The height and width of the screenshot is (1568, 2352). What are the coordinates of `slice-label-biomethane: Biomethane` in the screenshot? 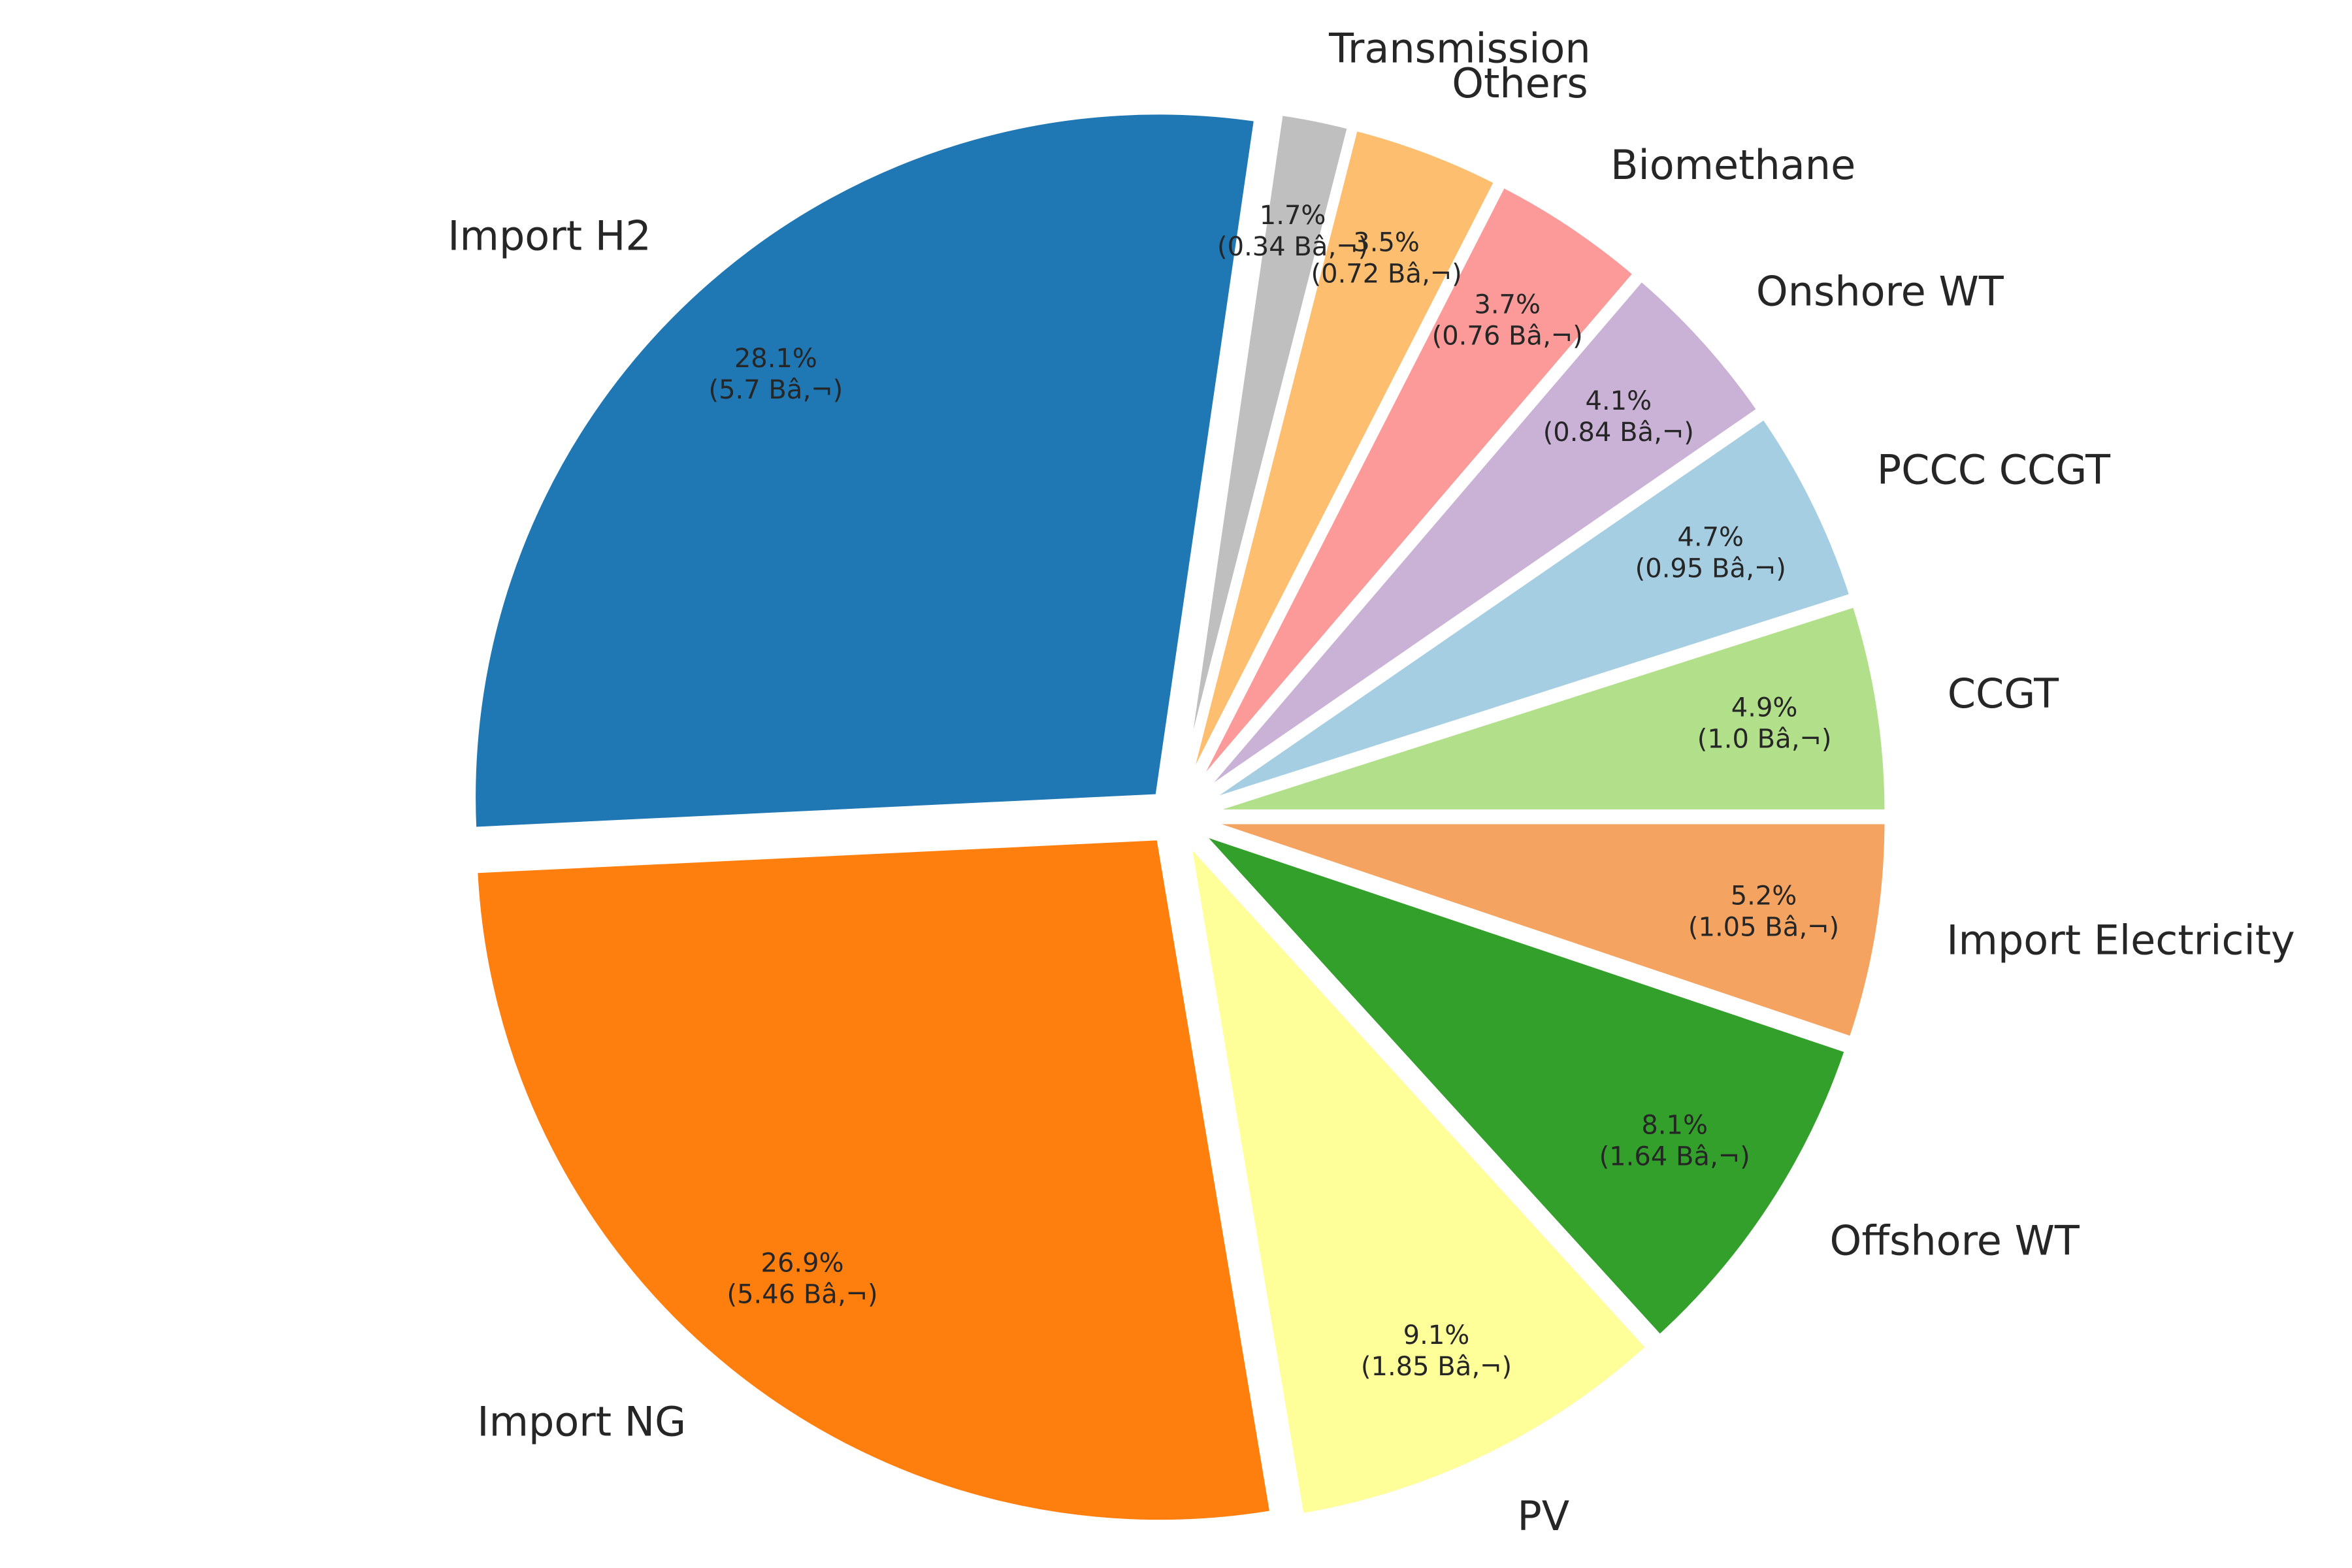 It's located at (1732, 165).